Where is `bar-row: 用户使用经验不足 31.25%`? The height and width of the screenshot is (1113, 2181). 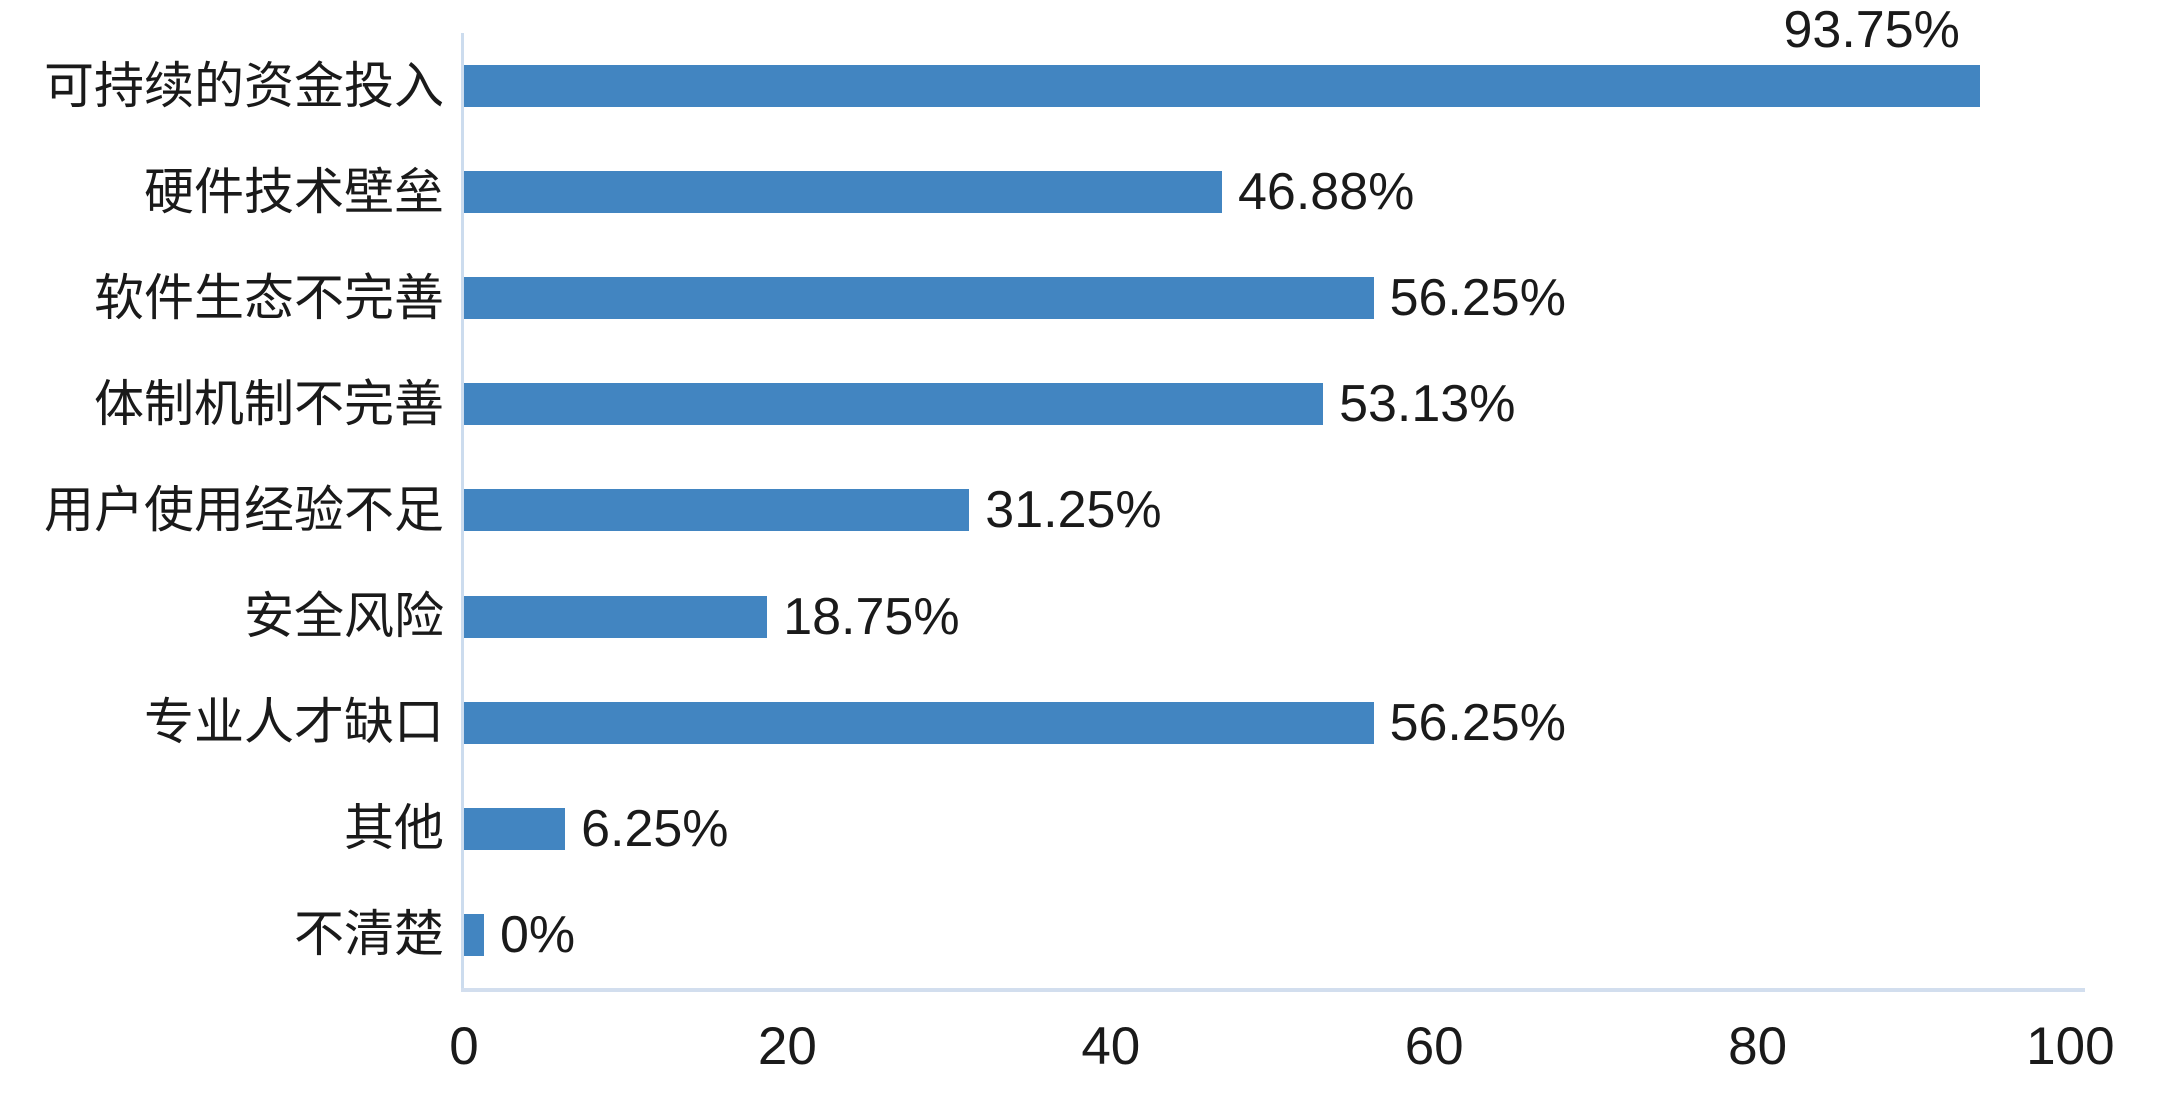 bar-row: 用户使用经验不足 31.25% is located at coordinates (1090, 510).